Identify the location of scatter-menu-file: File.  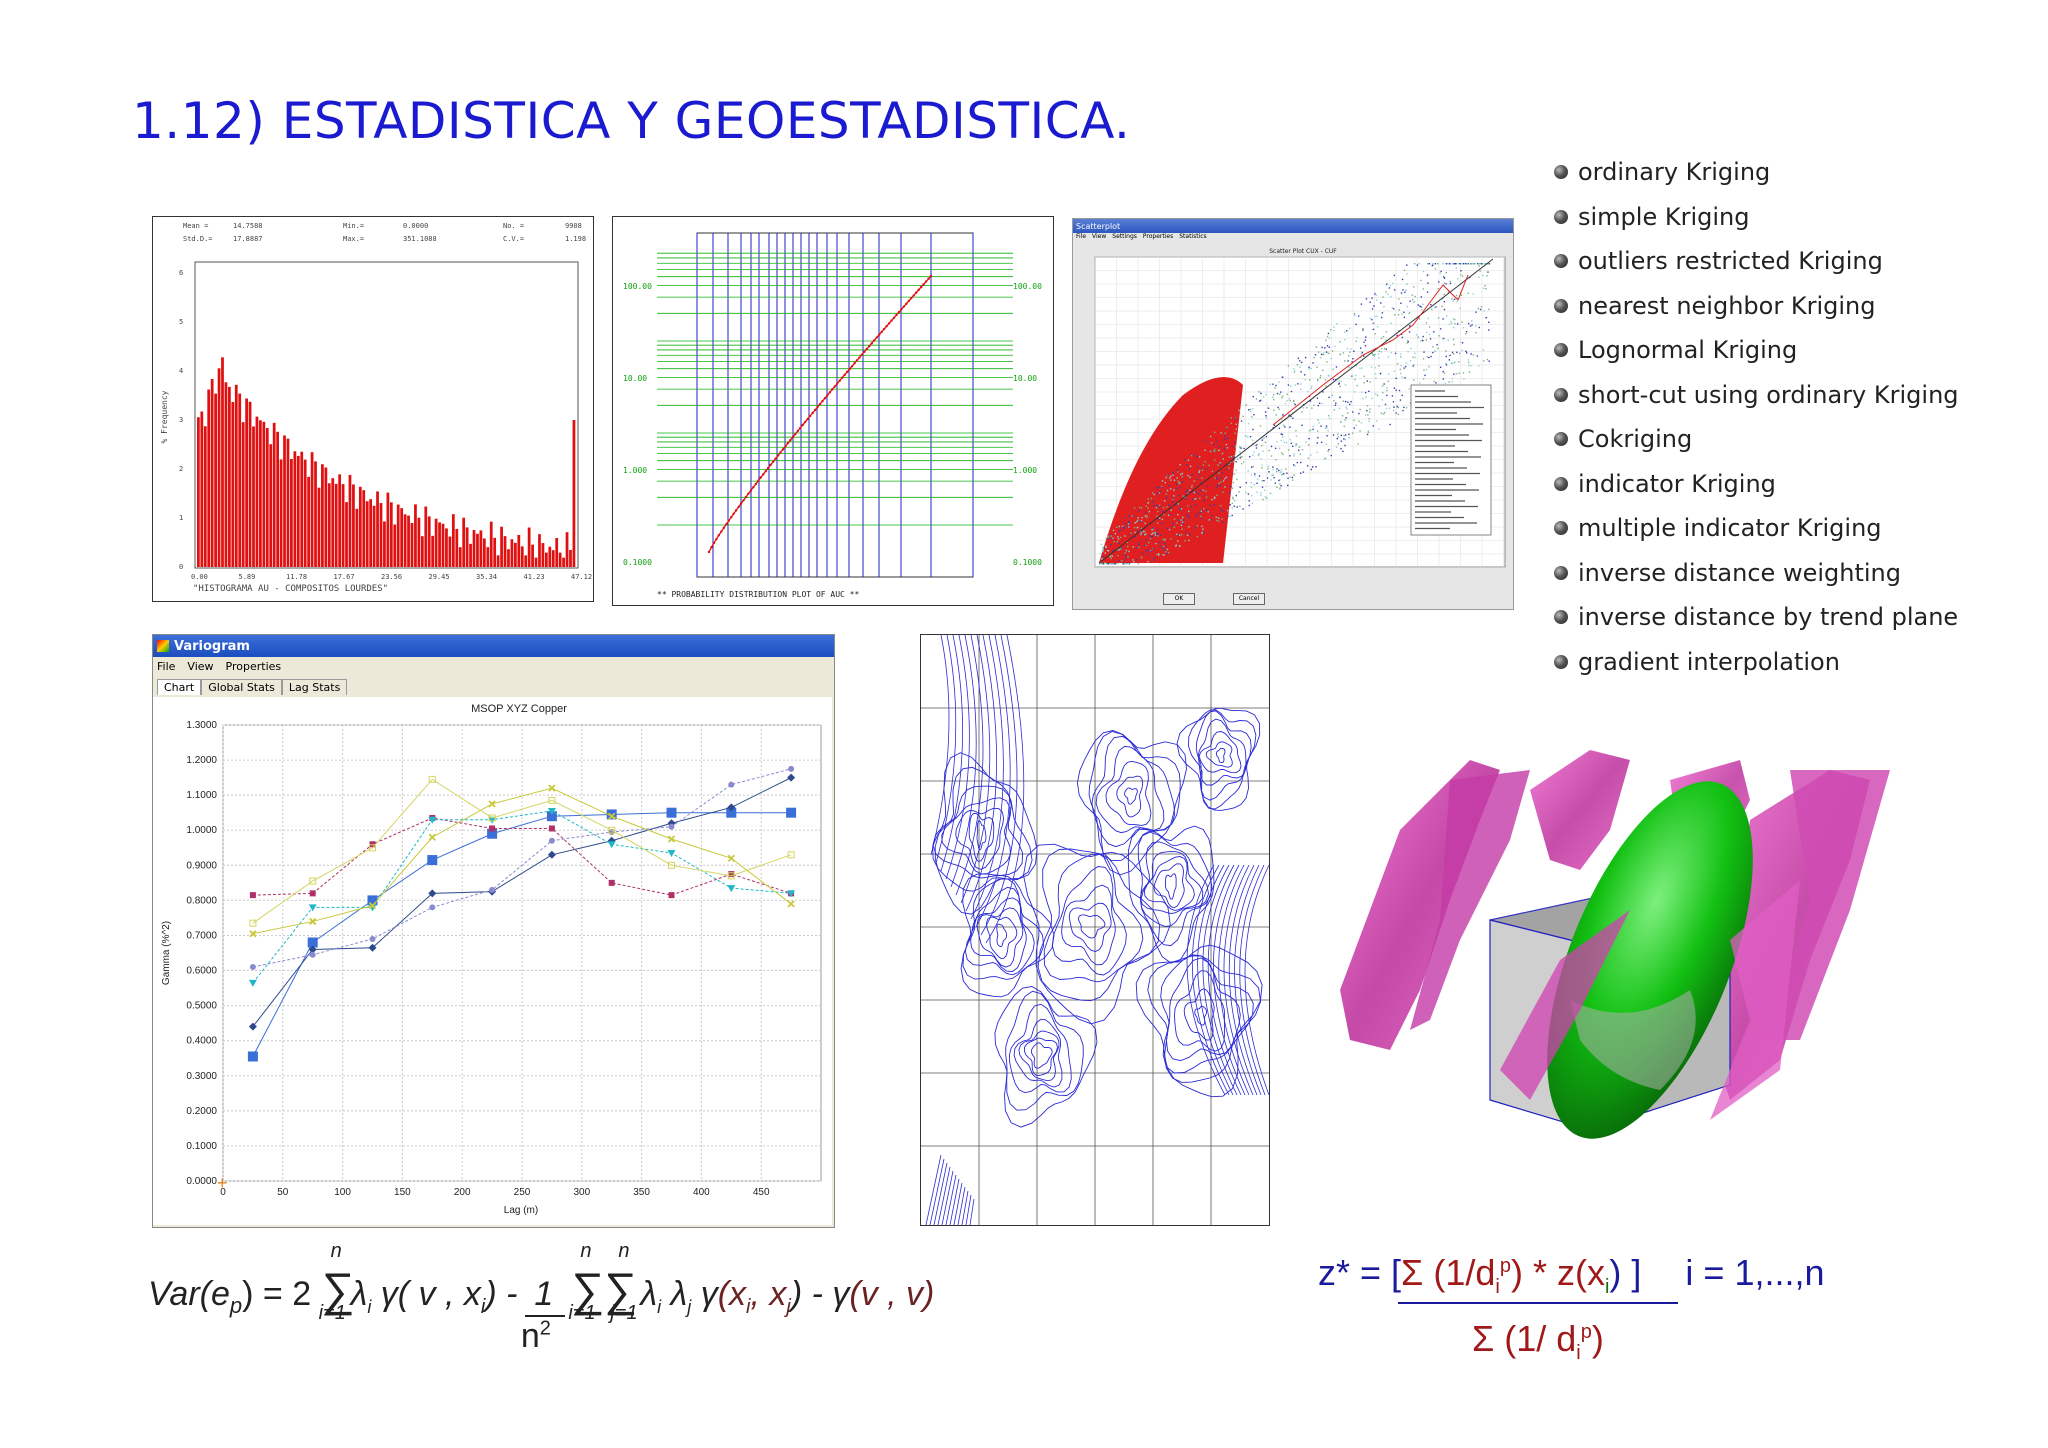
(1081, 236).